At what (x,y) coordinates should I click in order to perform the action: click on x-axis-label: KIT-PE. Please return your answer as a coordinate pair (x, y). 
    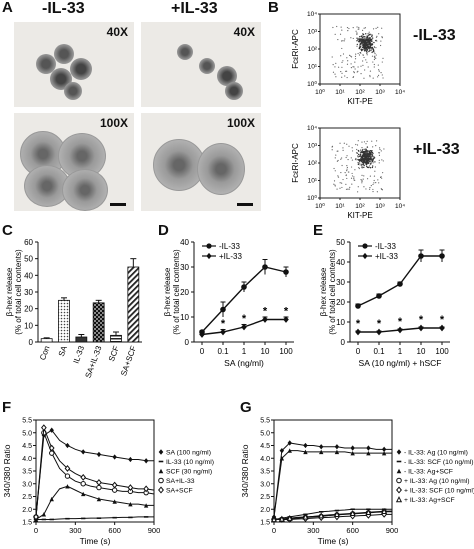
    Looking at the image, I should click on (359, 215).